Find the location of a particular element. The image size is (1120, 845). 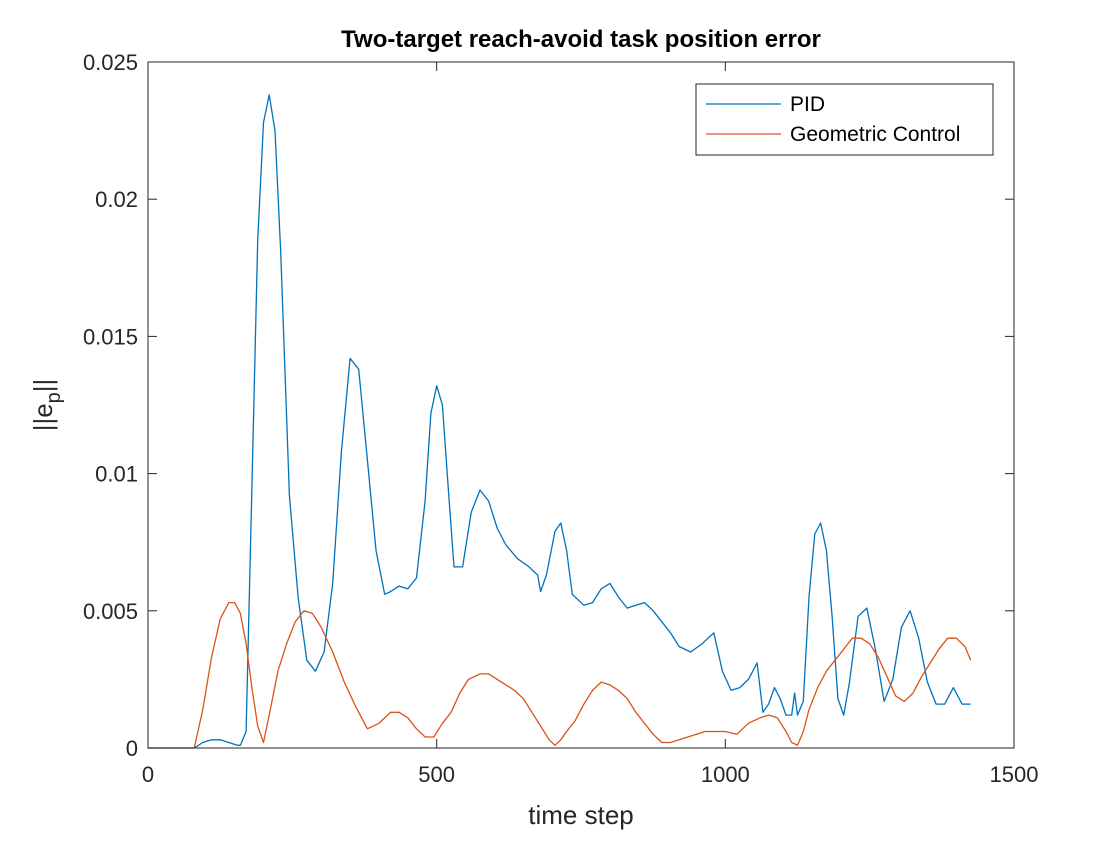

y-tick-label: 0.01 is located at coordinates (116, 474).